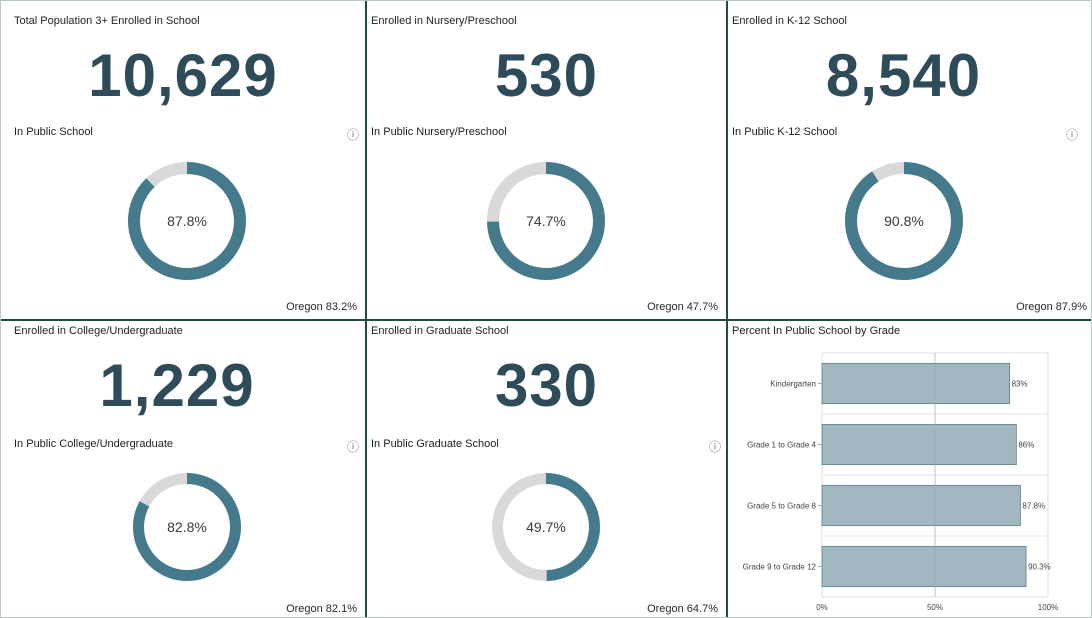 The image size is (1092, 618). What do you see at coordinates (177, 385) in the screenshot?
I see `big-number: 1,229` at bounding box center [177, 385].